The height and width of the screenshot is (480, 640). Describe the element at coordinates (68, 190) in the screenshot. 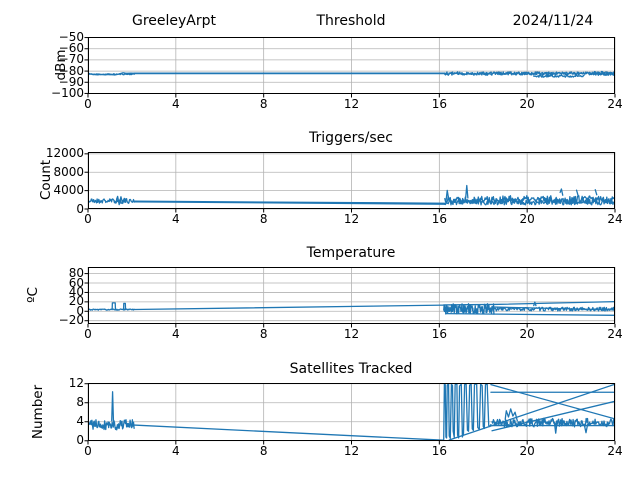

I see `triggers-y-tick-label: 4000` at that location.